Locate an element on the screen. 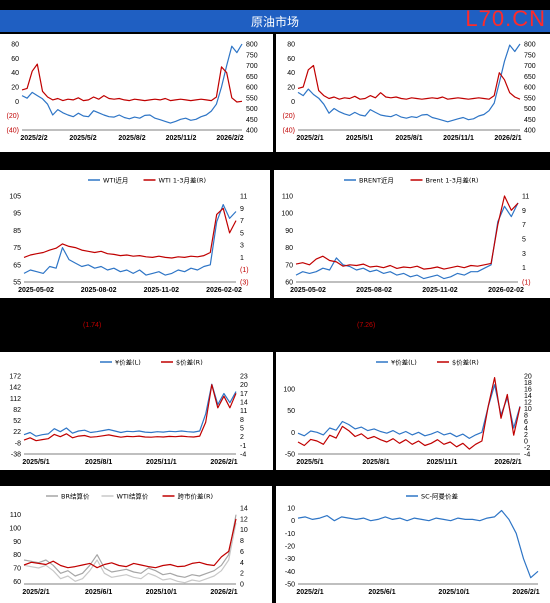  chart-5-ytick-left: 52 is located at coordinates (17, 421).